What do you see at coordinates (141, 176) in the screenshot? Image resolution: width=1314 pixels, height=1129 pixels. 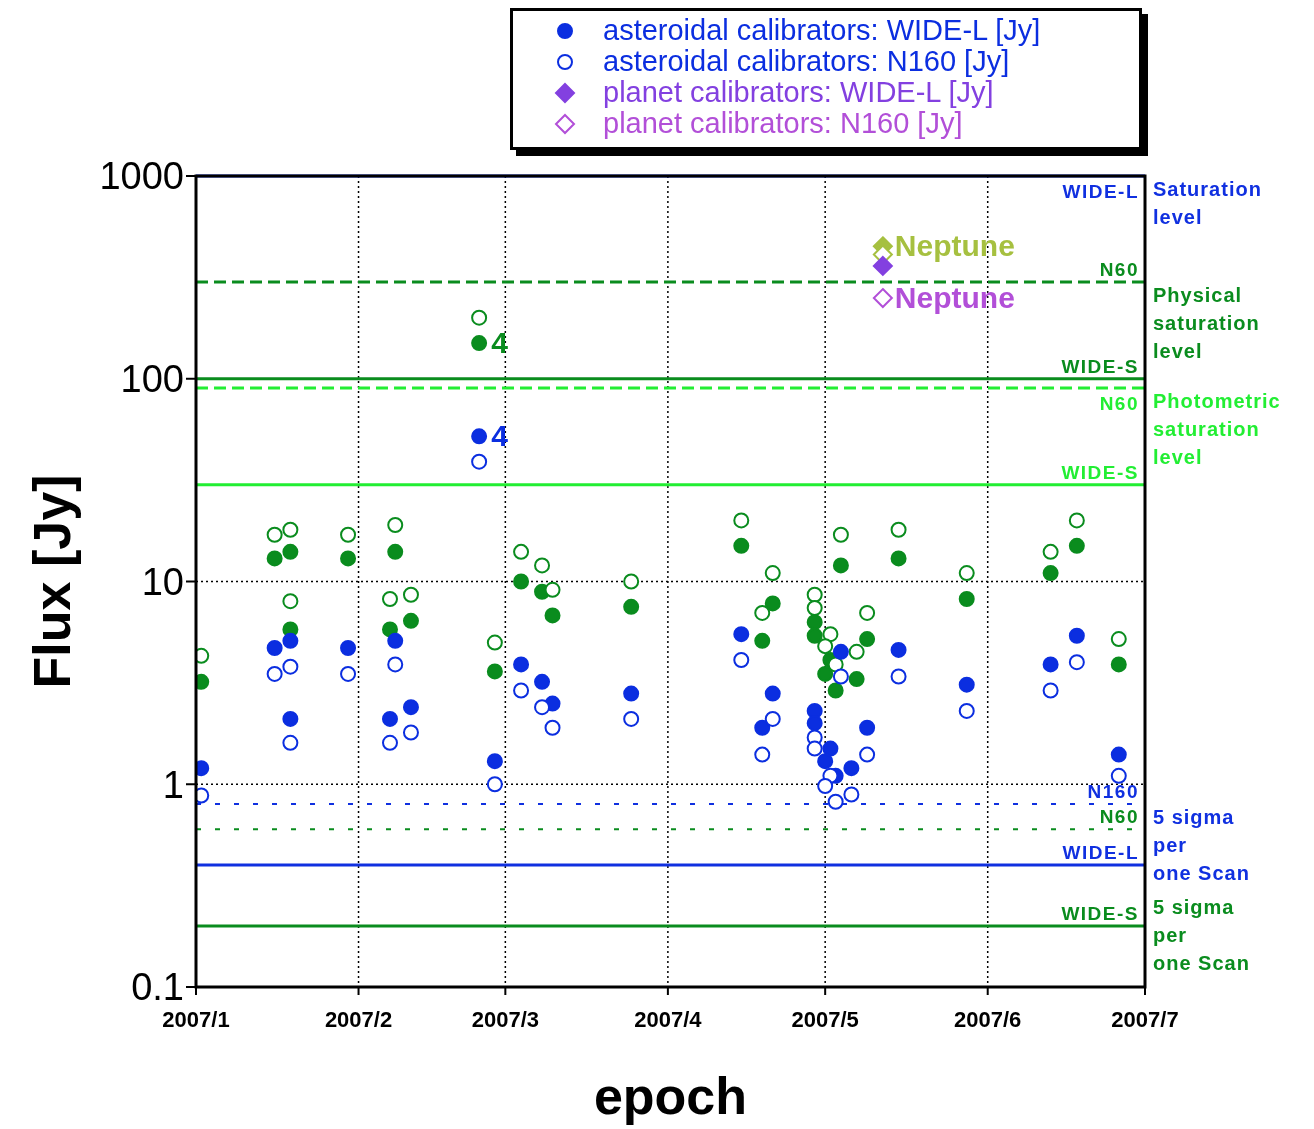 I see `y-tick-label: 1000` at bounding box center [141, 176].